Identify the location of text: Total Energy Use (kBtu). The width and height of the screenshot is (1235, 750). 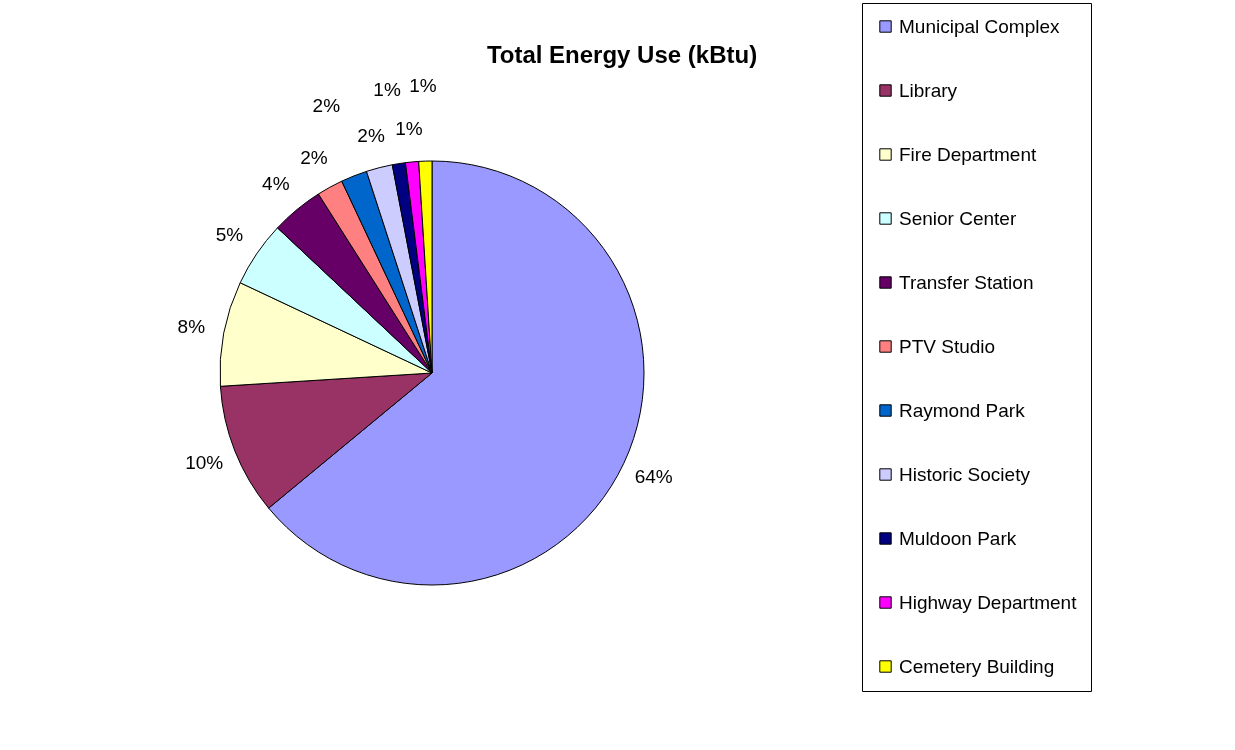
(622, 54).